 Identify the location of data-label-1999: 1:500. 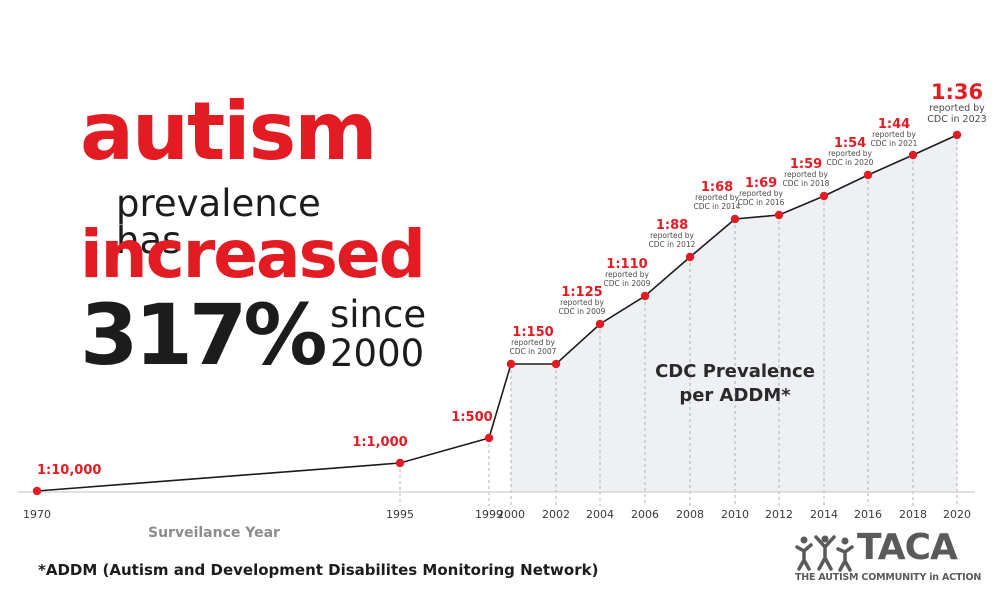
(471, 417).